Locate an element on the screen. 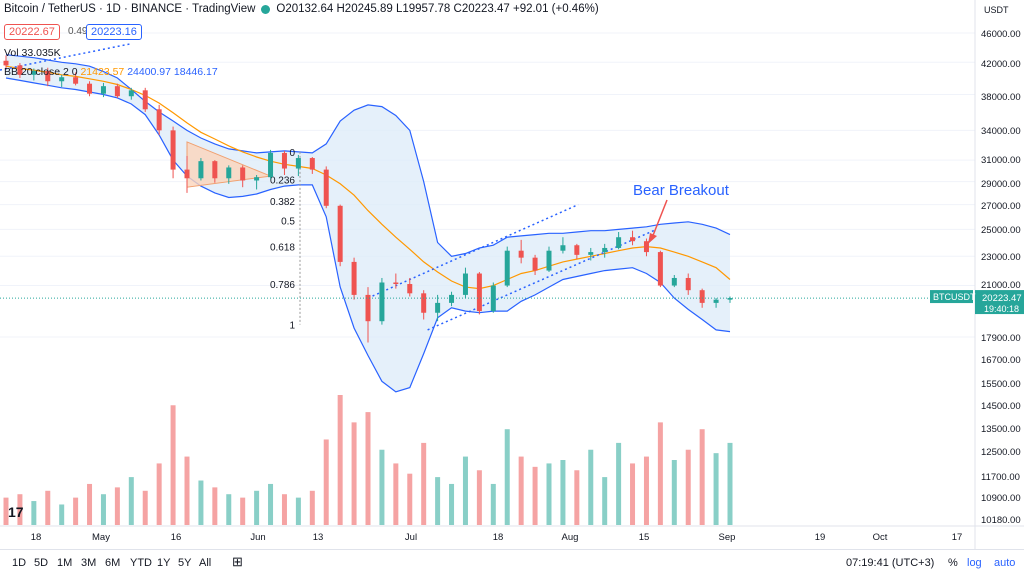 This screenshot has height=581, width=1024. price-tick-label: 16700.00 is located at coordinates (1001, 360).